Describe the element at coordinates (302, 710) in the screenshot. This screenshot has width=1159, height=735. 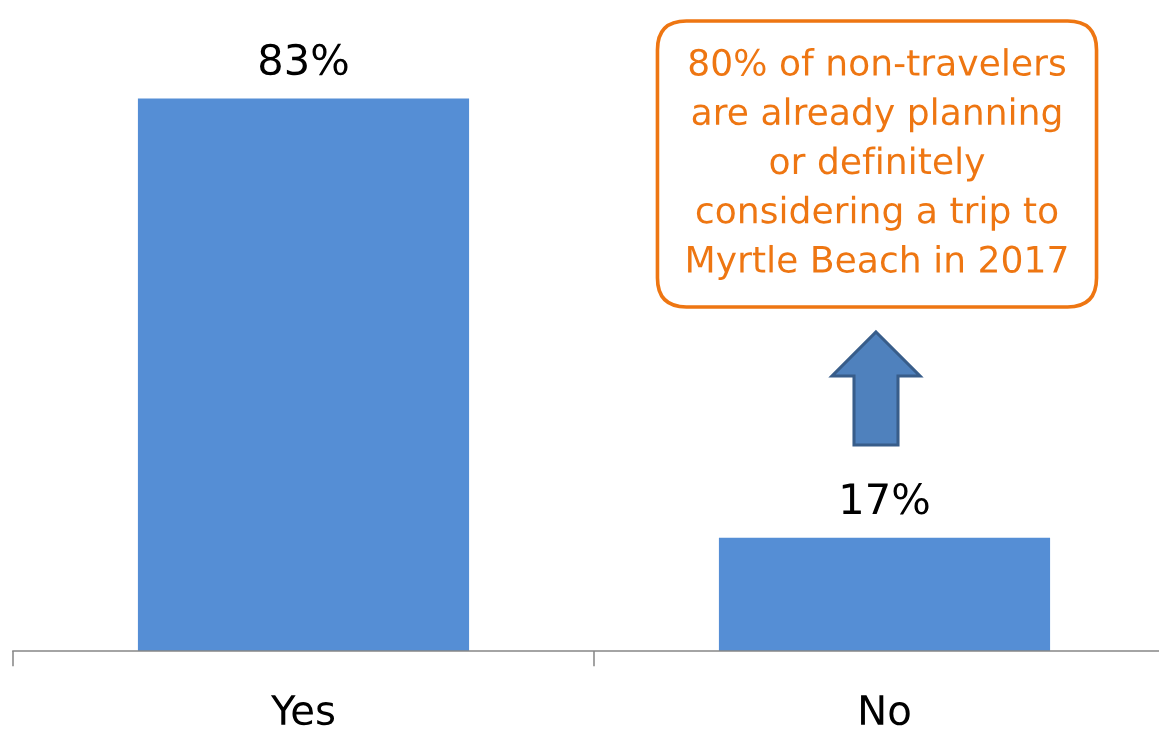
I see `x-tick-label: Yes` at that location.